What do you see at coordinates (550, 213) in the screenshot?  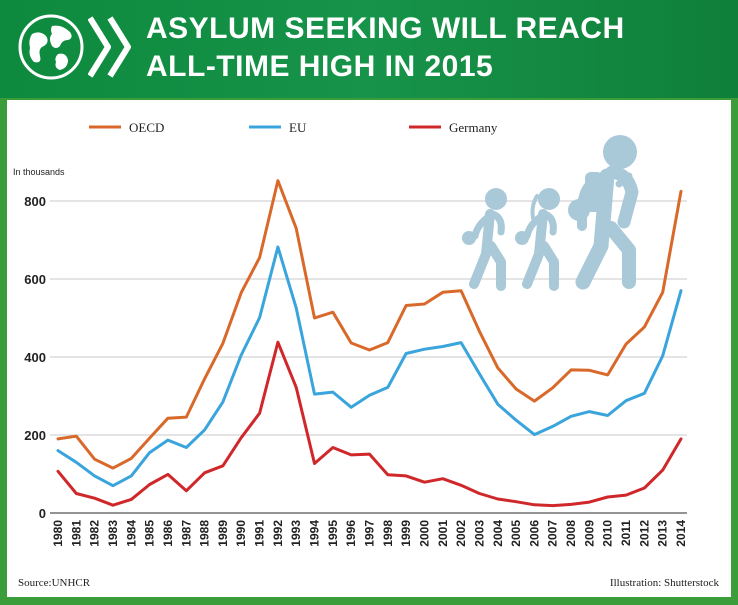 I see `walking-family-icon` at bounding box center [550, 213].